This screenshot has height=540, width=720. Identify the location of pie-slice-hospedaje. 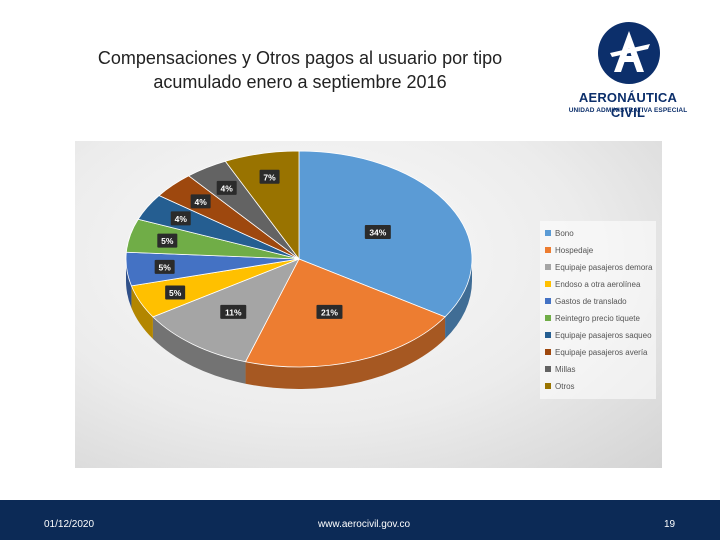
(345, 313).